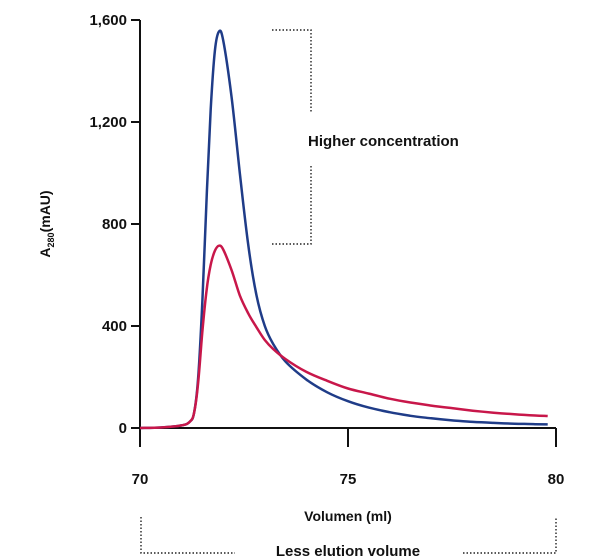 This screenshot has height=559, width=592. What do you see at coordinates (348, 516) in the screenshot?
I see `x-axis-title: Volumen (ml)` at bounding box center [348, 516].